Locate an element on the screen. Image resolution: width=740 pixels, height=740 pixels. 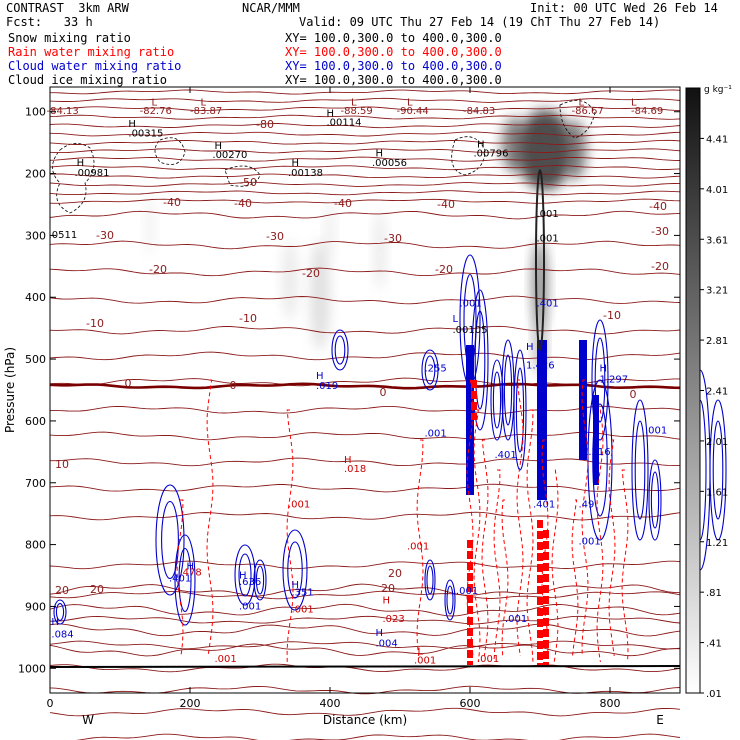
colorbar-tick-label: 3.21 is located at coordinates (717, 291).